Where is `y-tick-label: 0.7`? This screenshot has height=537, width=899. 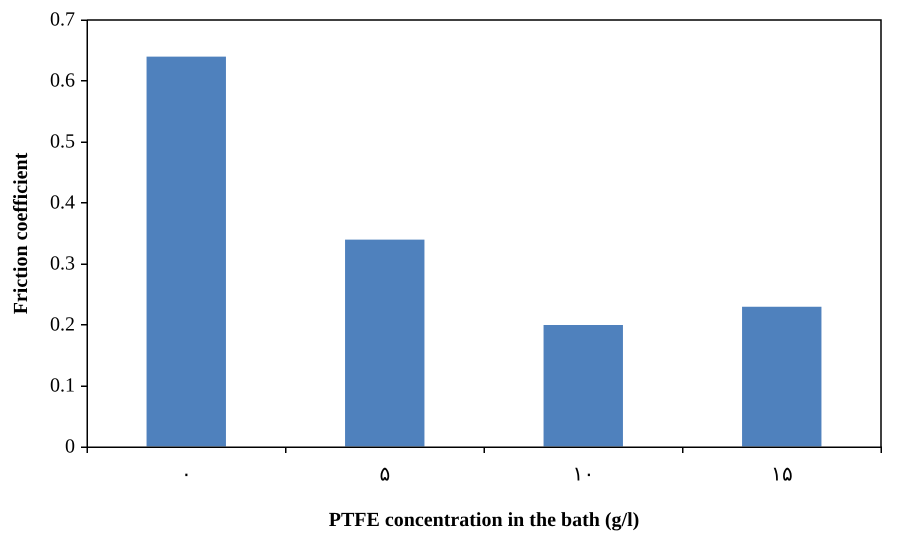
y-tick-label: 0.7 is located at coordinates (62, 19).